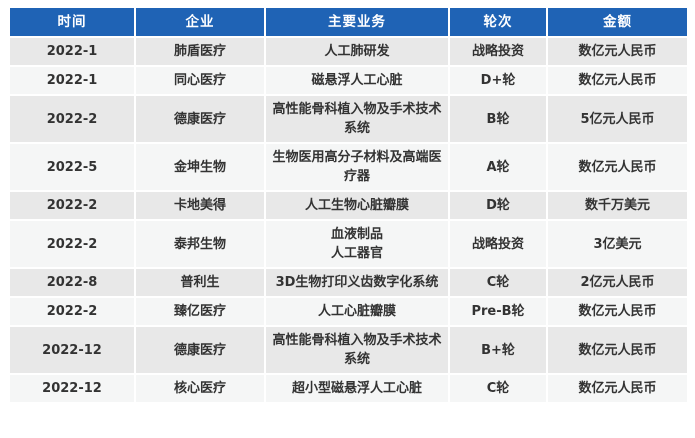 Image resolution: width=695 pixels, height=438 pixels. I want to click on table-row: 2022-2 臻亿医疗 人工心脏瓣膜 Pre-B轮 数亿元人民币, so click(348, 312).